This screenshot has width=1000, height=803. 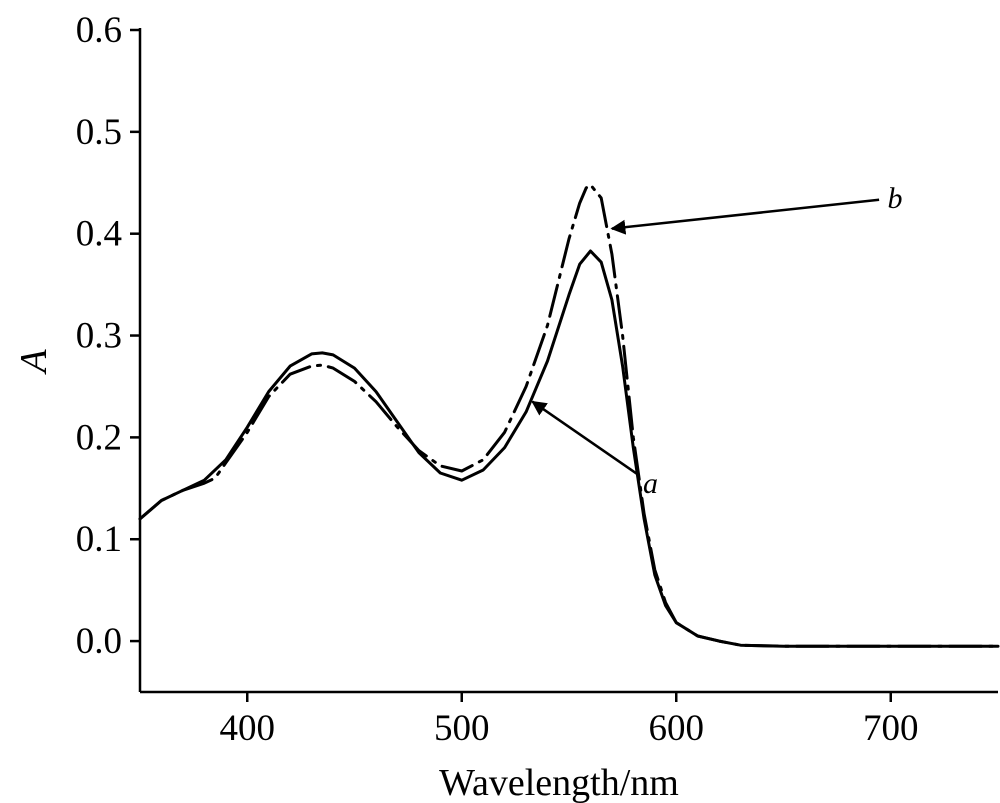 What do you see at coordinates (585, 438) in the screenshot?
I see `annotation-arrow-a` at bounding box center [585, 438].